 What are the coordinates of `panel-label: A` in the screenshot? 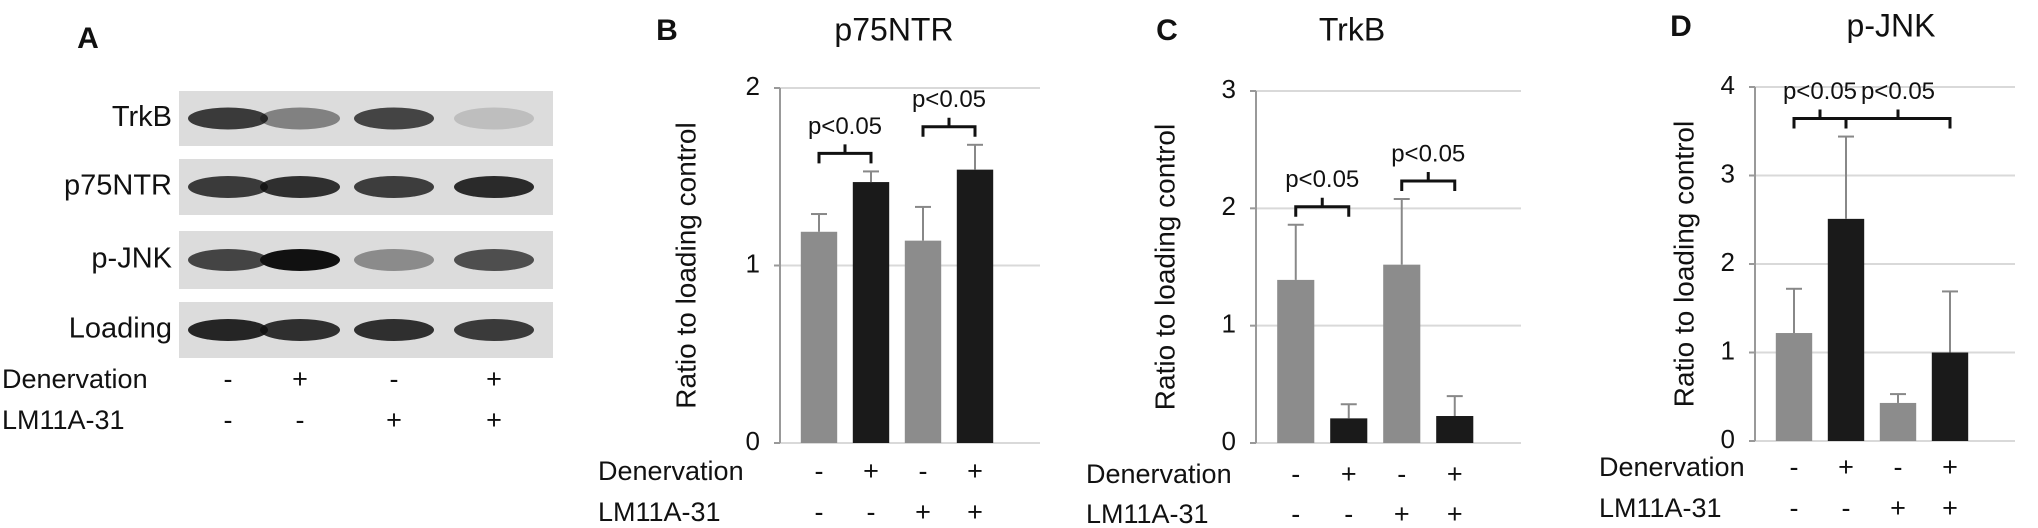 It's located at (88, 38).